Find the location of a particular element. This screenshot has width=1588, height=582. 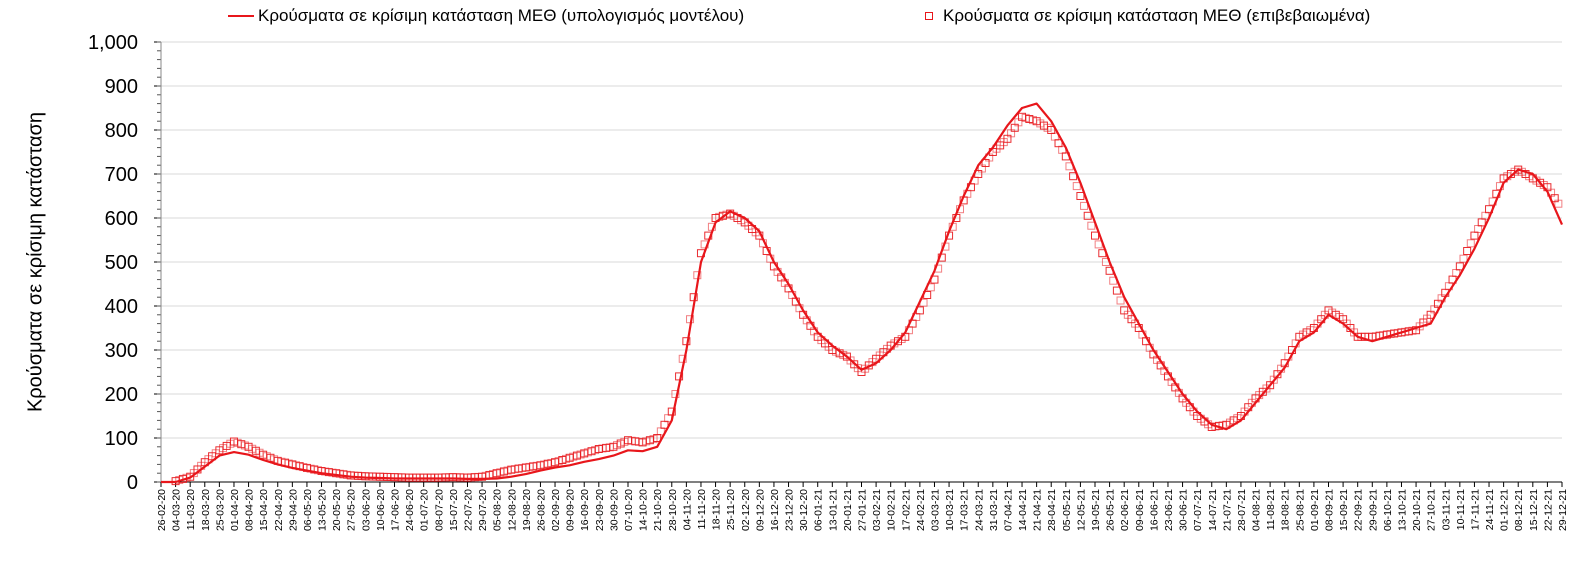

x-tick-label: 17-02-21 is located at coordinates (906, 510).